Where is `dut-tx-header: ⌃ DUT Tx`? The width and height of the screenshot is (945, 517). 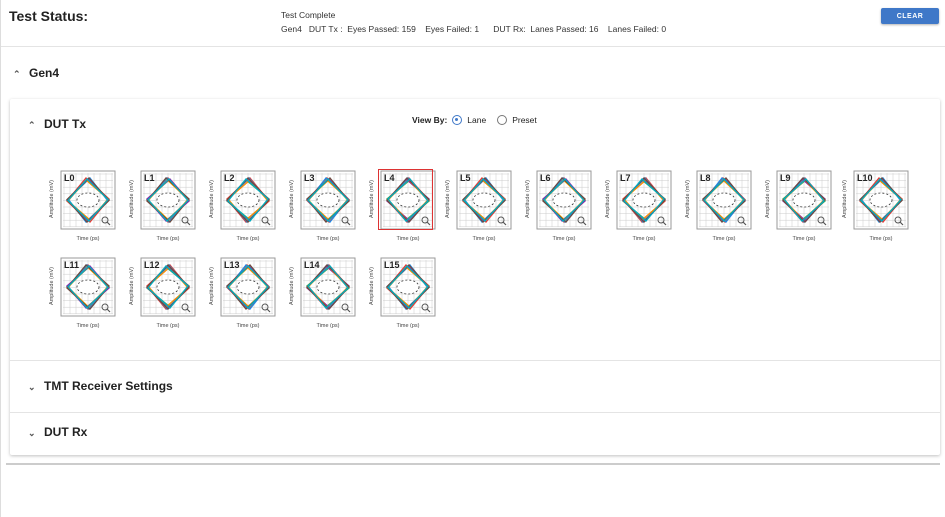
dut-tx-header: ⌃ DUT Tx is located at coordinates (57, 124).